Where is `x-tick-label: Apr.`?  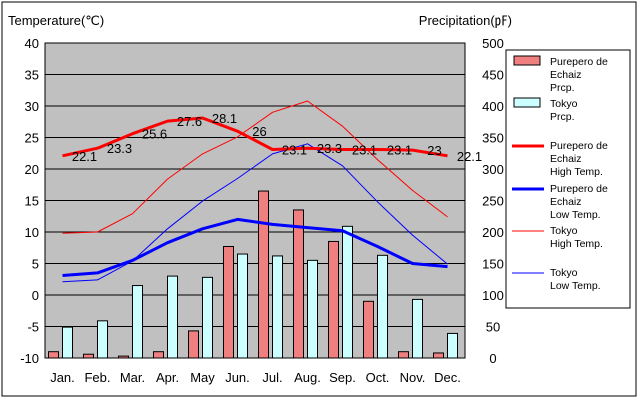
x-tick-label: Apr. is located at coordinates (167, 377).